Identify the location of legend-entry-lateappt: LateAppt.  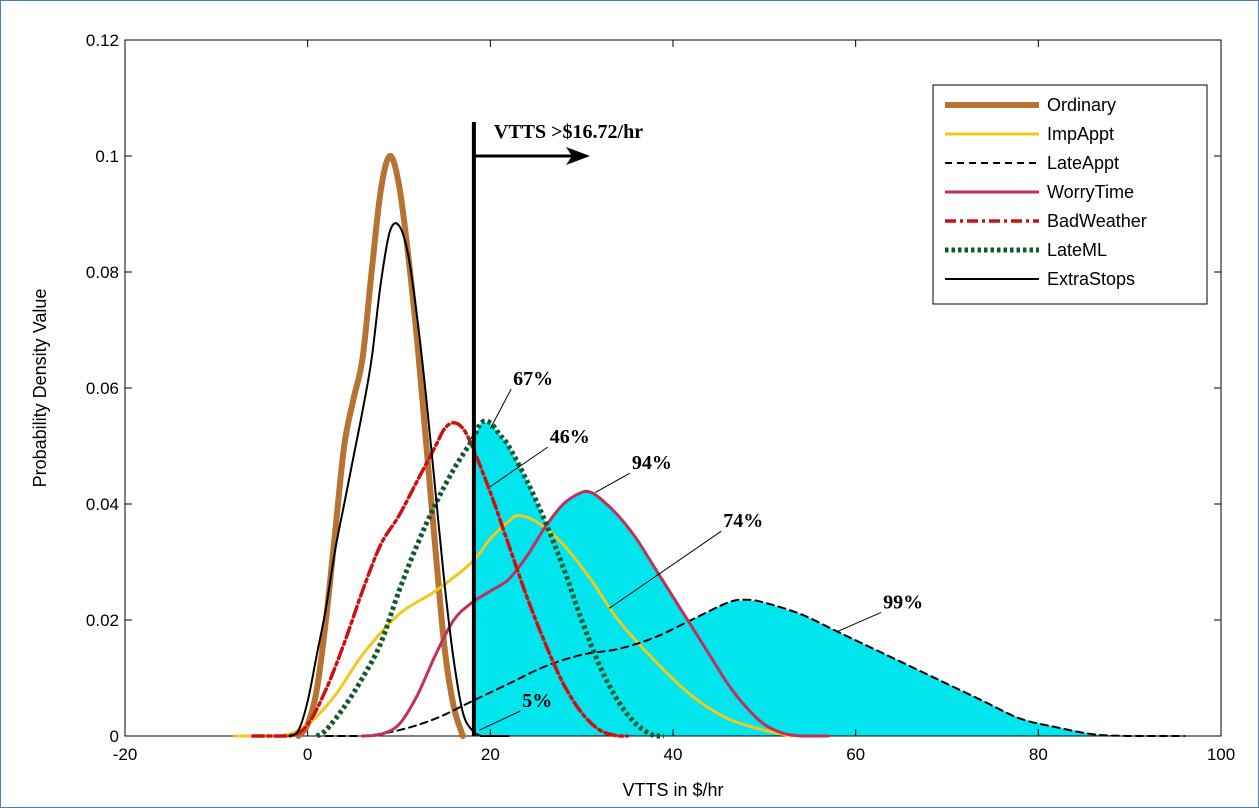
(1083, 163).